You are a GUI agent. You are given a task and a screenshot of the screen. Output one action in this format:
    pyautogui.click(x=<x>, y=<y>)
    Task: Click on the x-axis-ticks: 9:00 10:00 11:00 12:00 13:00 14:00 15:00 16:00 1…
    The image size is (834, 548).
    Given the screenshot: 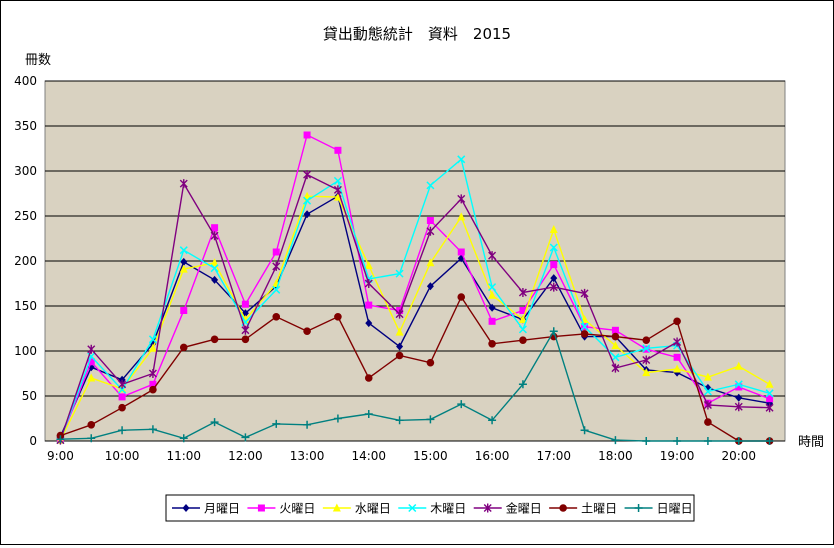 What is the action you would take?
    pyautogui.click(x=401, y=456)
    